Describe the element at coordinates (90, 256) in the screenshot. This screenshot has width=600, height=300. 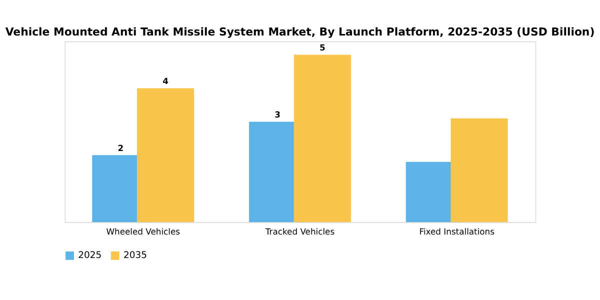
I see `legend-label: 2025` at that location.